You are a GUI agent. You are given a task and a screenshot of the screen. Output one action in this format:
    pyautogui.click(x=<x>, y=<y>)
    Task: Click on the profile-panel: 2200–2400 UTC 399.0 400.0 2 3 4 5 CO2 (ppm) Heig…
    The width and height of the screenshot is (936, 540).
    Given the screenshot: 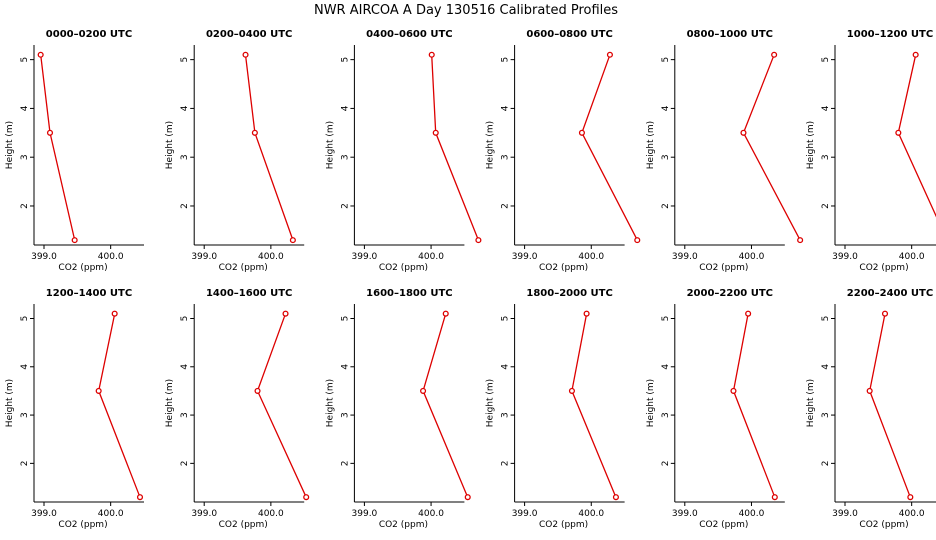 What is the action you would take?
    pyautogui.click(x=871, y=409)
    